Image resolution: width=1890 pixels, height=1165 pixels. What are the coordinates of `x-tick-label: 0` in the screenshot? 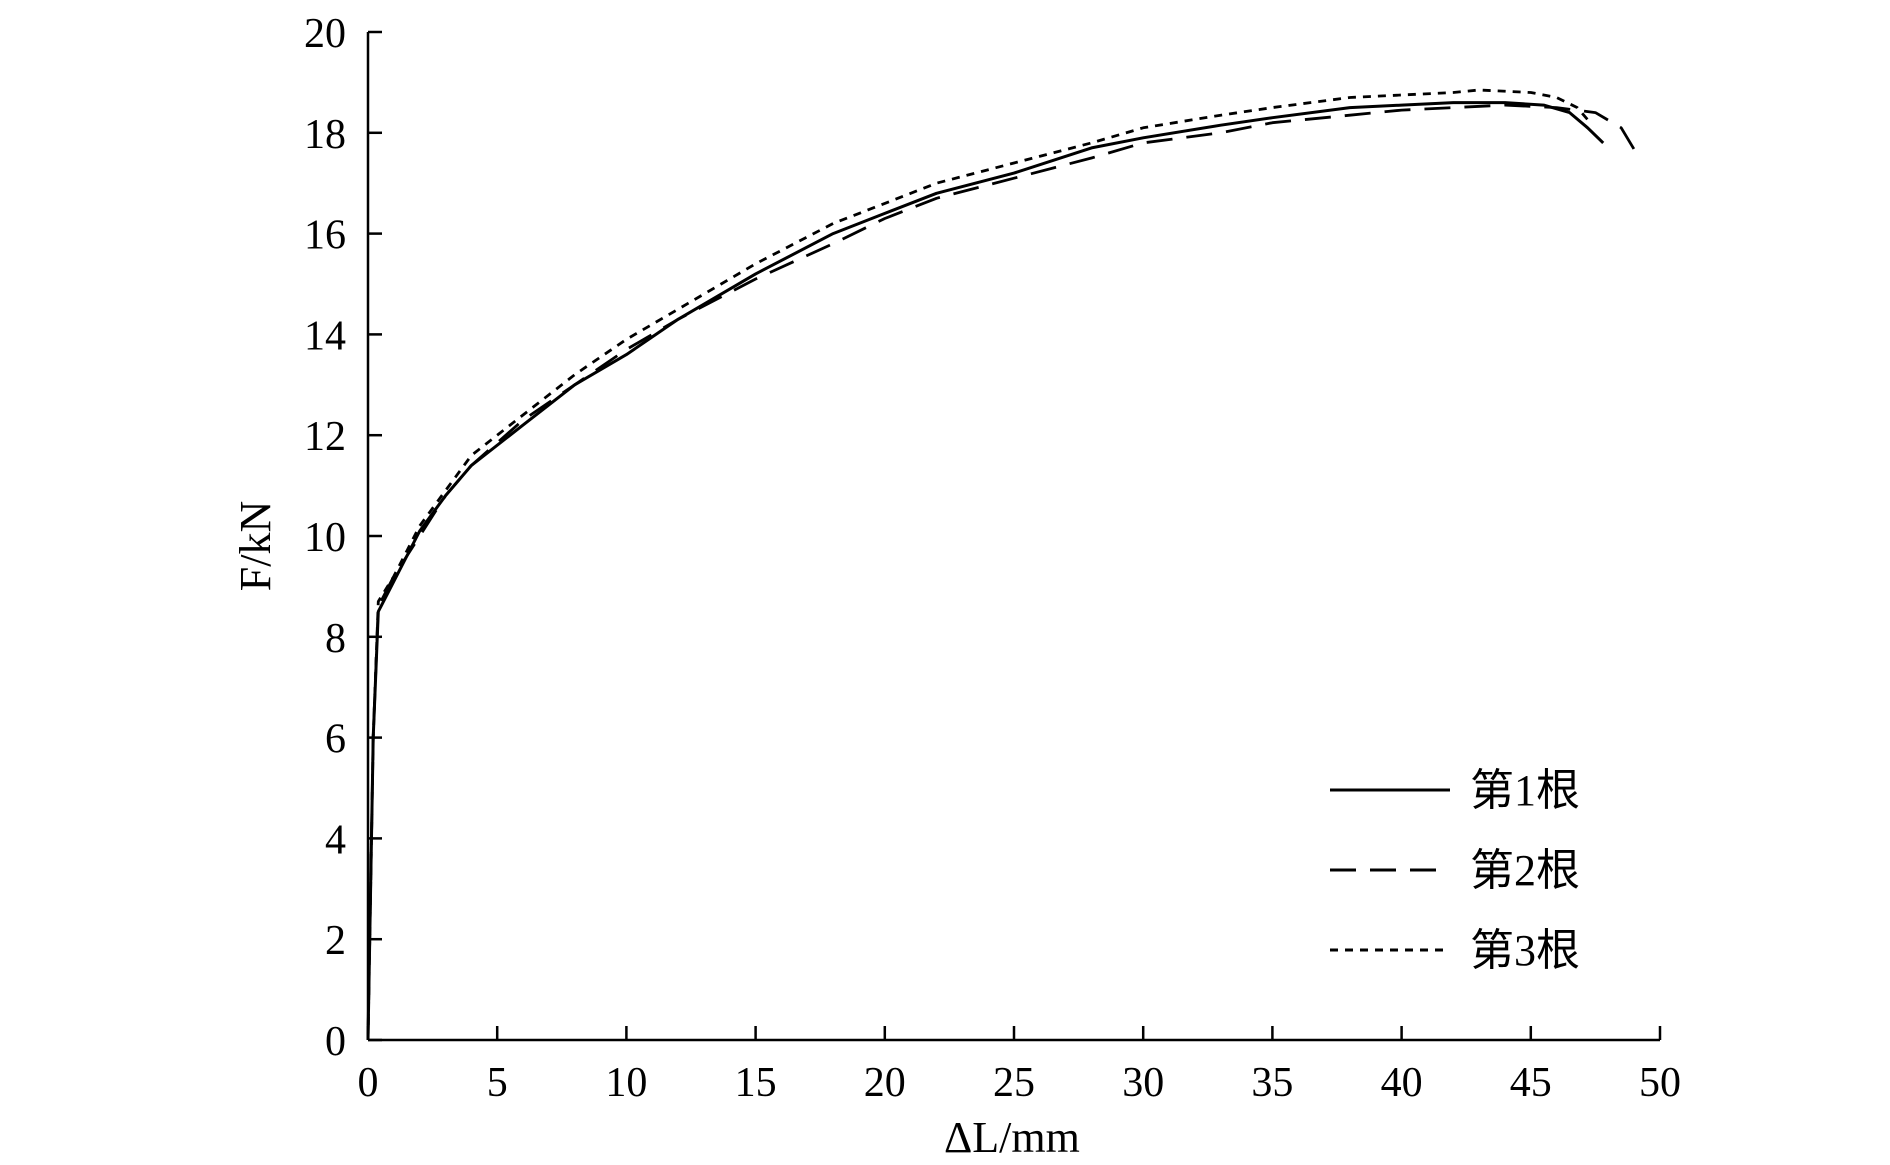 It's located at (368, 1083).